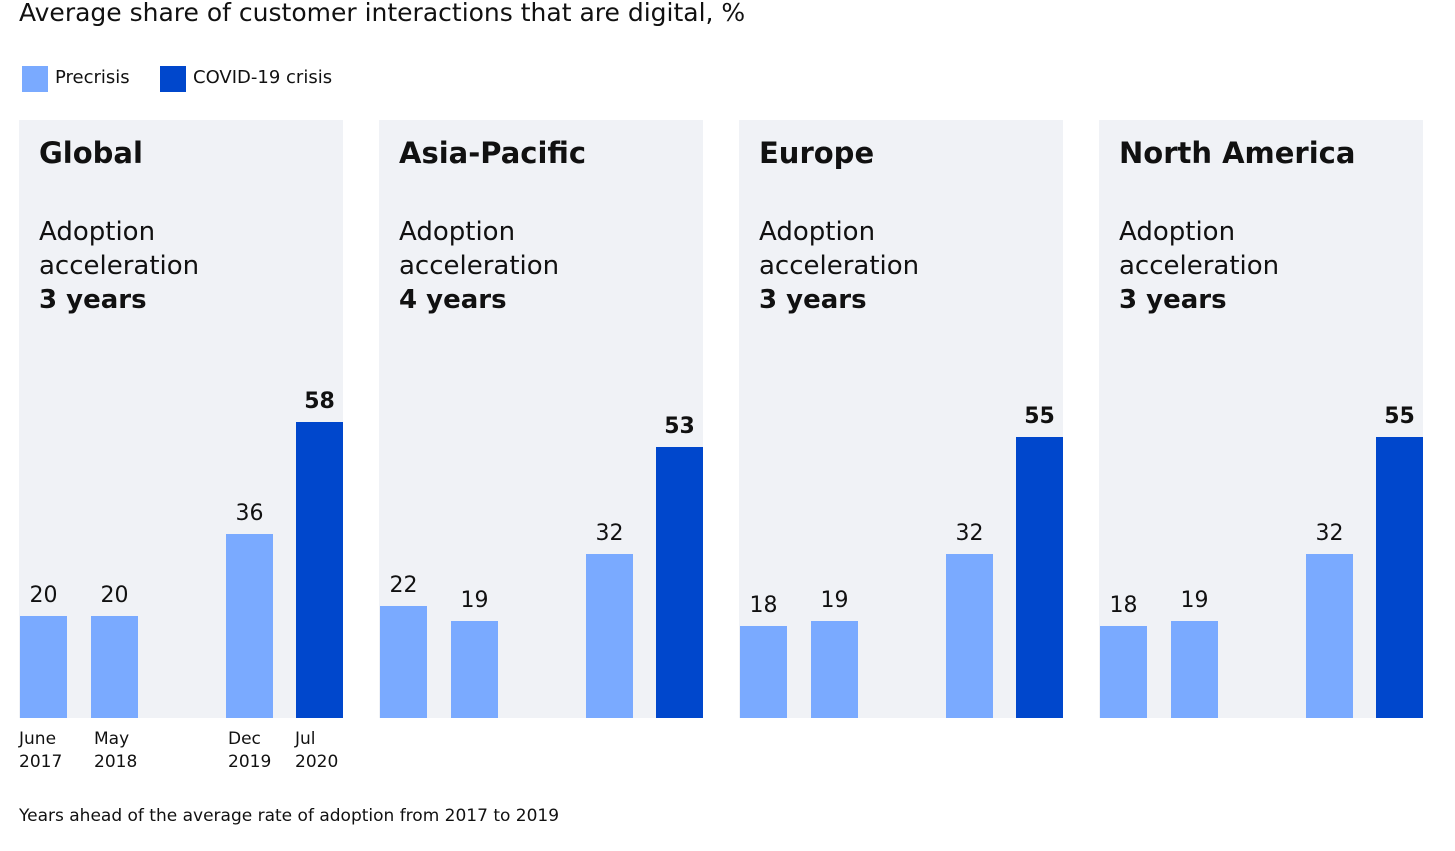 The height and width of the screenshot is (851, 1455). What do you see at coordinates (91, 153) in the screenshot?
I see `panel-title: Global` at bounding box center [91, 153].